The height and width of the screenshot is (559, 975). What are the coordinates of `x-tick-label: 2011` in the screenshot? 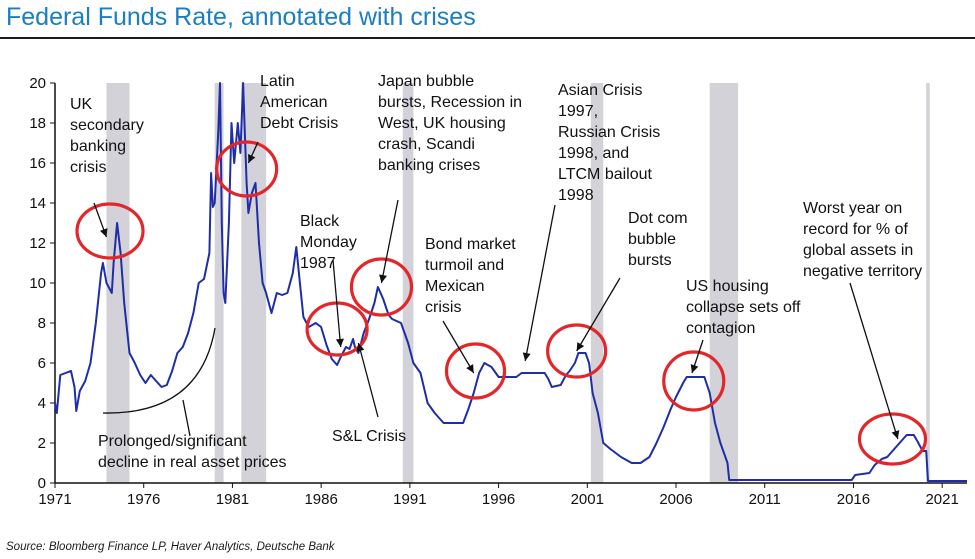 It's located at (765, 499).